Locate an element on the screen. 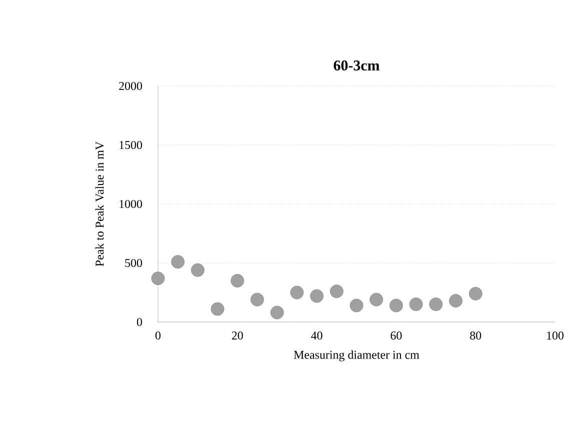  x-tick-label: 40 is located at coordinates (316, 336).